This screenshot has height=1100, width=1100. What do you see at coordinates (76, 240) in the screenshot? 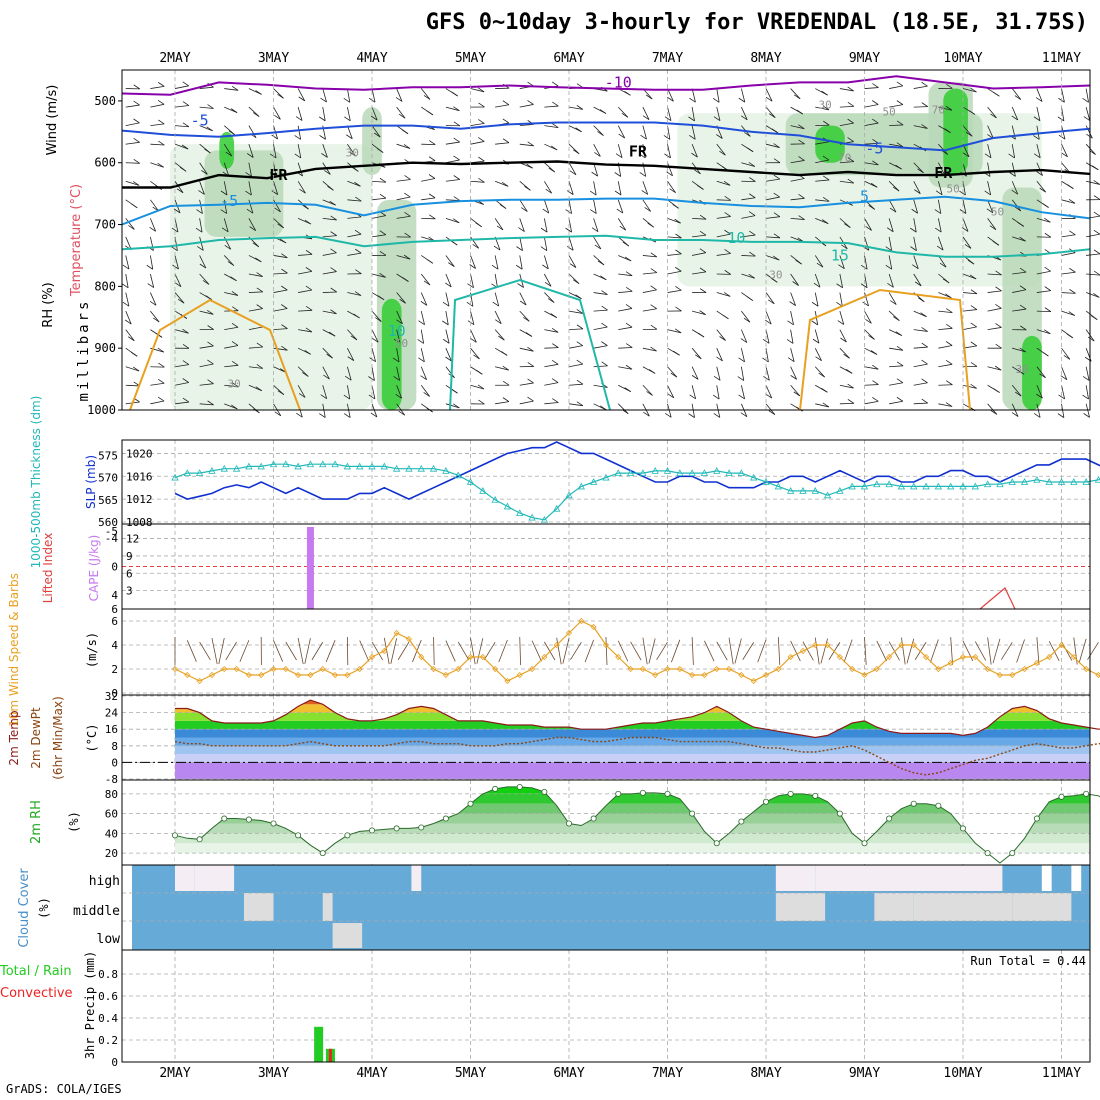
I see `legend-temperature: Temperature (°C)` at bounding box center [76, 240].